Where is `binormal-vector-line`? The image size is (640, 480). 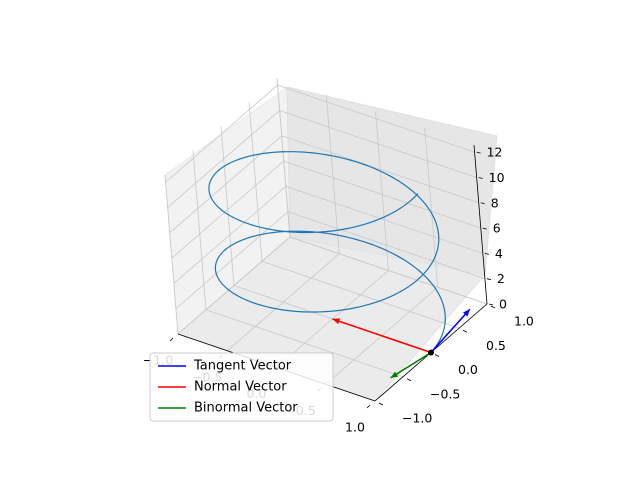 binormal-vector-line is located at coordinates (411, 365).